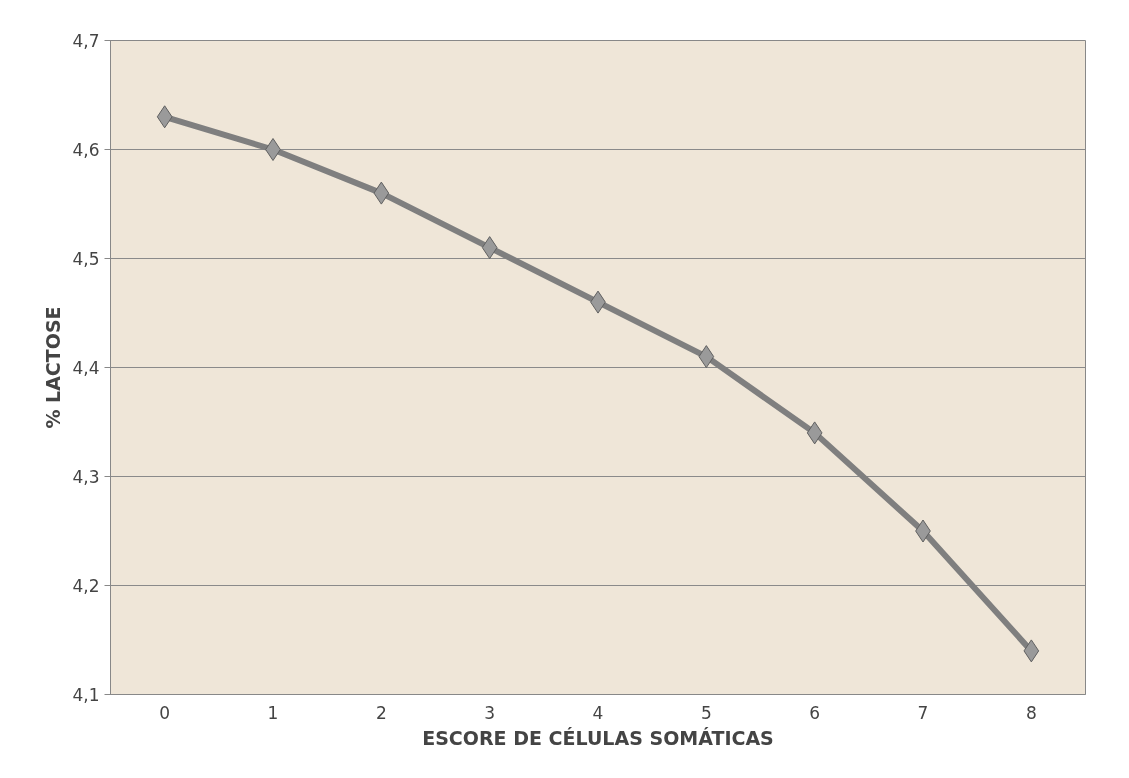 This screenshot has height=778, width=1129. I want to click on y-tick-label: 4,2, so click(86, 586).